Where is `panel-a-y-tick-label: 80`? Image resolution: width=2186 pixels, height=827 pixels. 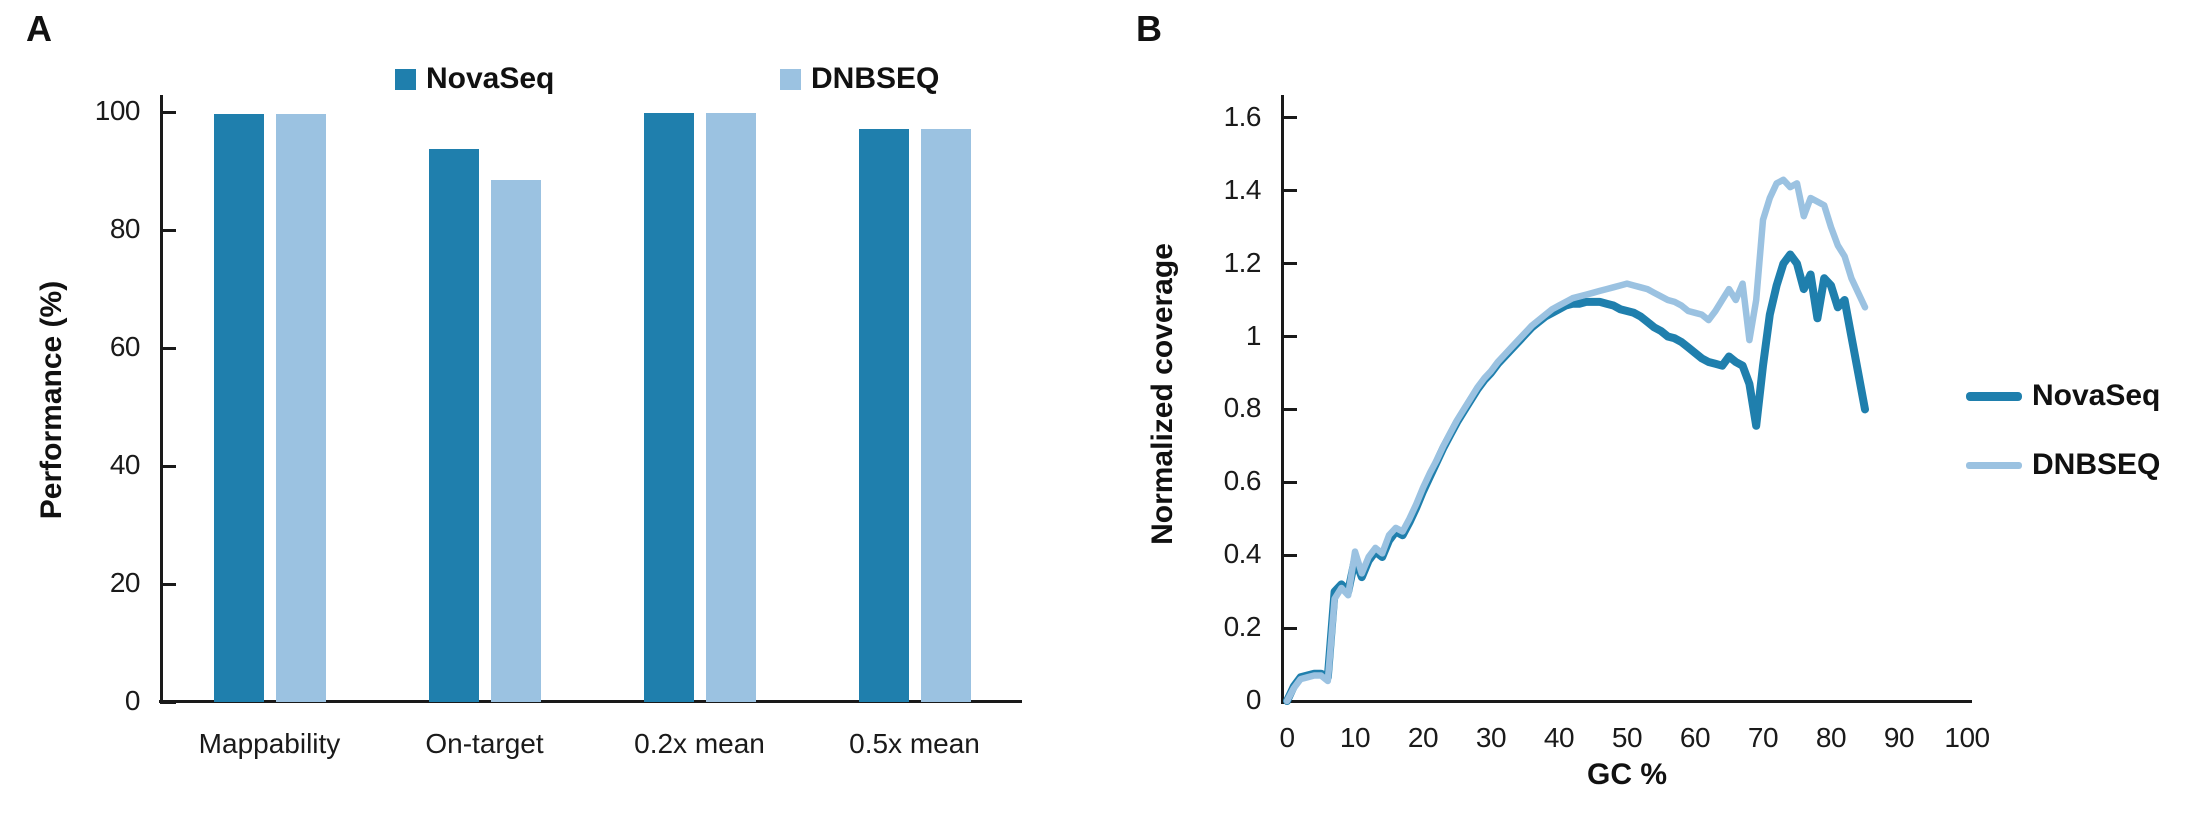
panel-a-y-tick-label: 80 is located at coordinates (125, 228).